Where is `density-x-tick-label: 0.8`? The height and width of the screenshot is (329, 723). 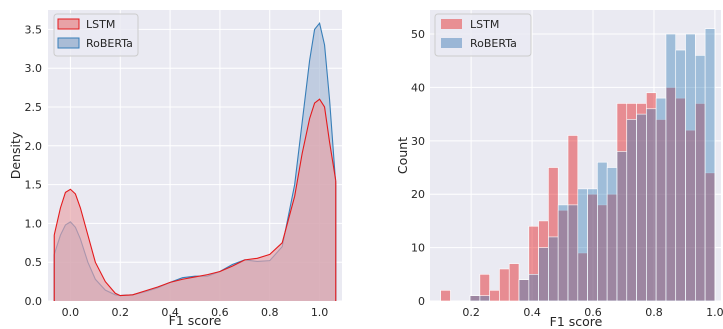
density-x-tick-label: 0.8 is located at coordinates (270, 312).